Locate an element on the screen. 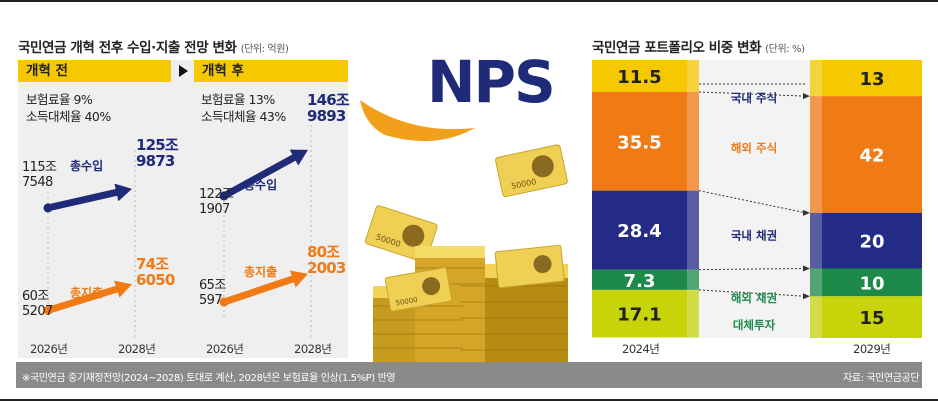 The image size is (938, 401). banknote-stack-label: 50000 is located at coordinates (406, 302).